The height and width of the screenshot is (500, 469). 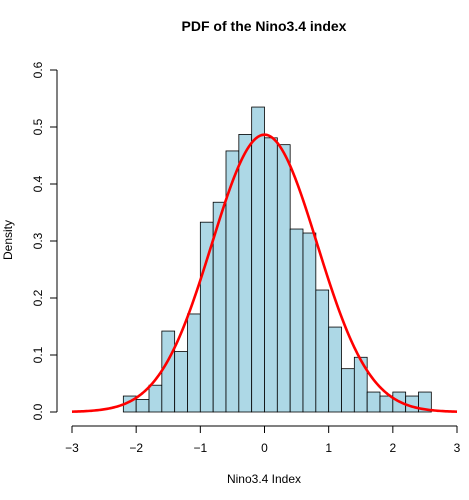 I want to click on chart-title: PDF of the Nino3.4 index, so click(x=264, y=26).